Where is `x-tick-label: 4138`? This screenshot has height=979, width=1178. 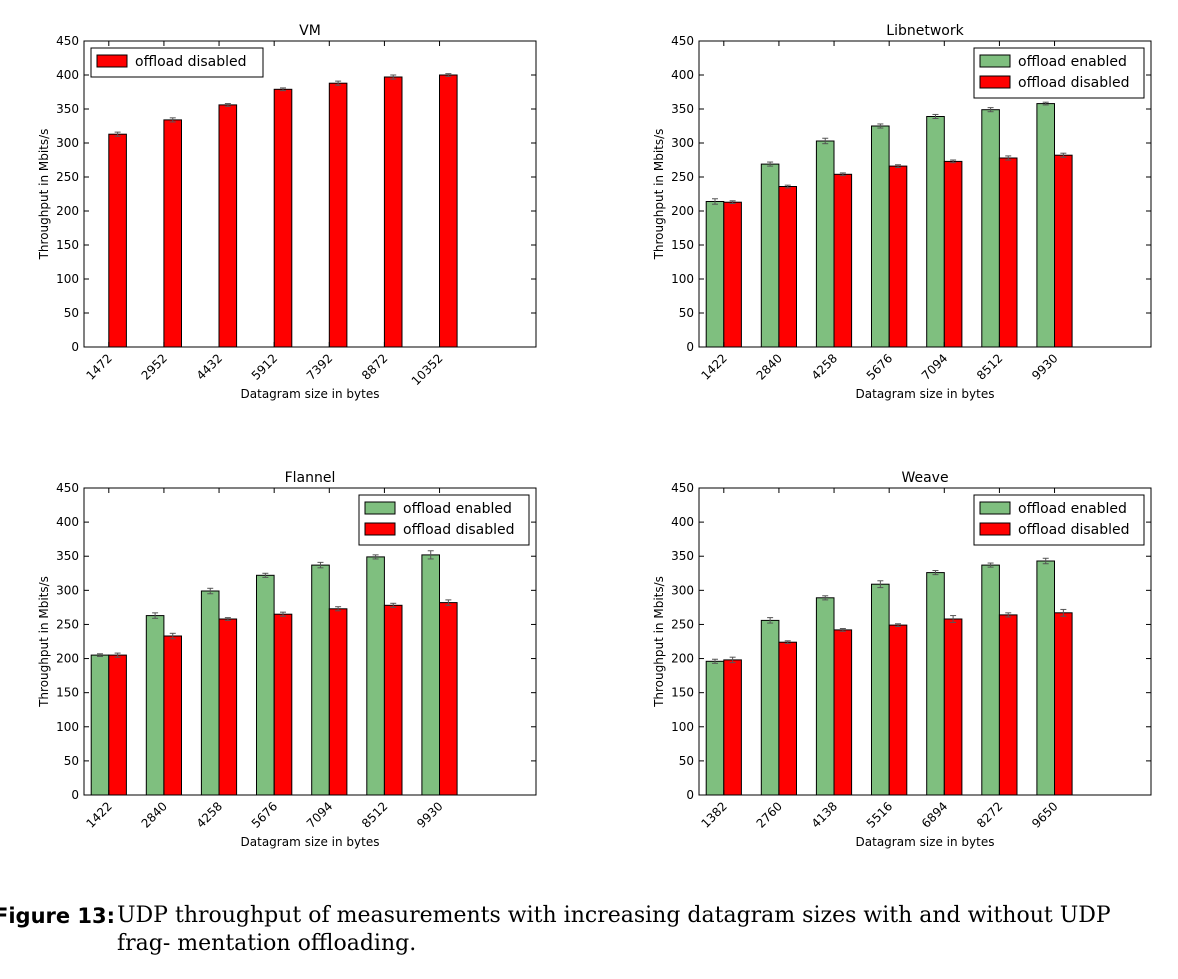 x-tick-label: 4138 is located at coordinates (824, 814).